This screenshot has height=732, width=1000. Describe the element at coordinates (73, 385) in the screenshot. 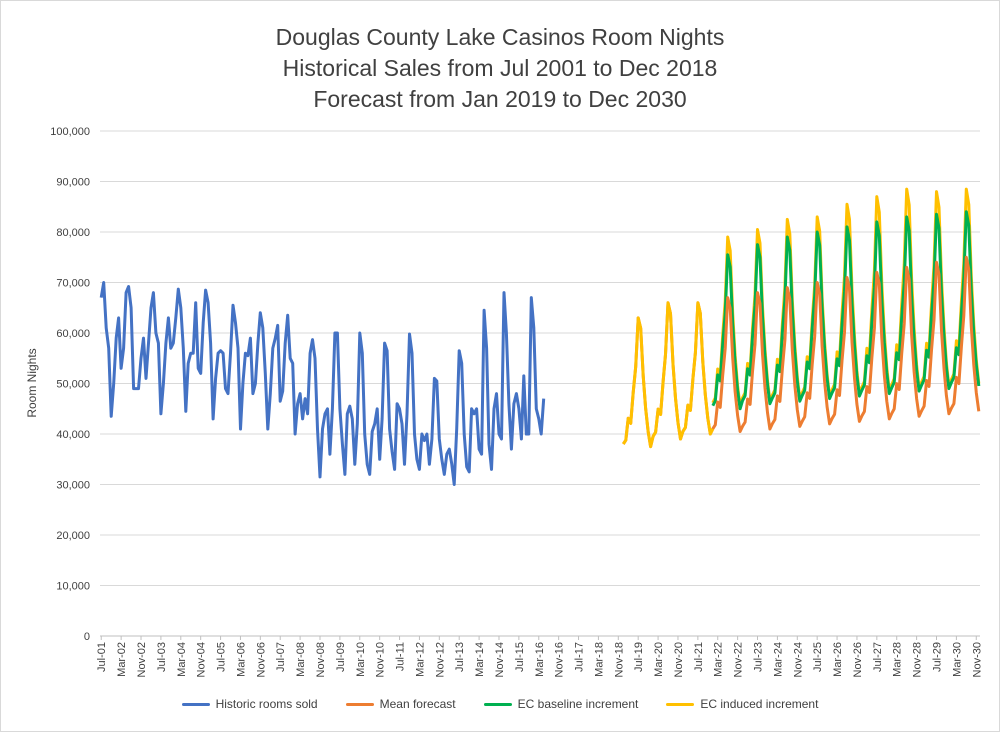

I see `y-tick-label: 50,000` at that location.